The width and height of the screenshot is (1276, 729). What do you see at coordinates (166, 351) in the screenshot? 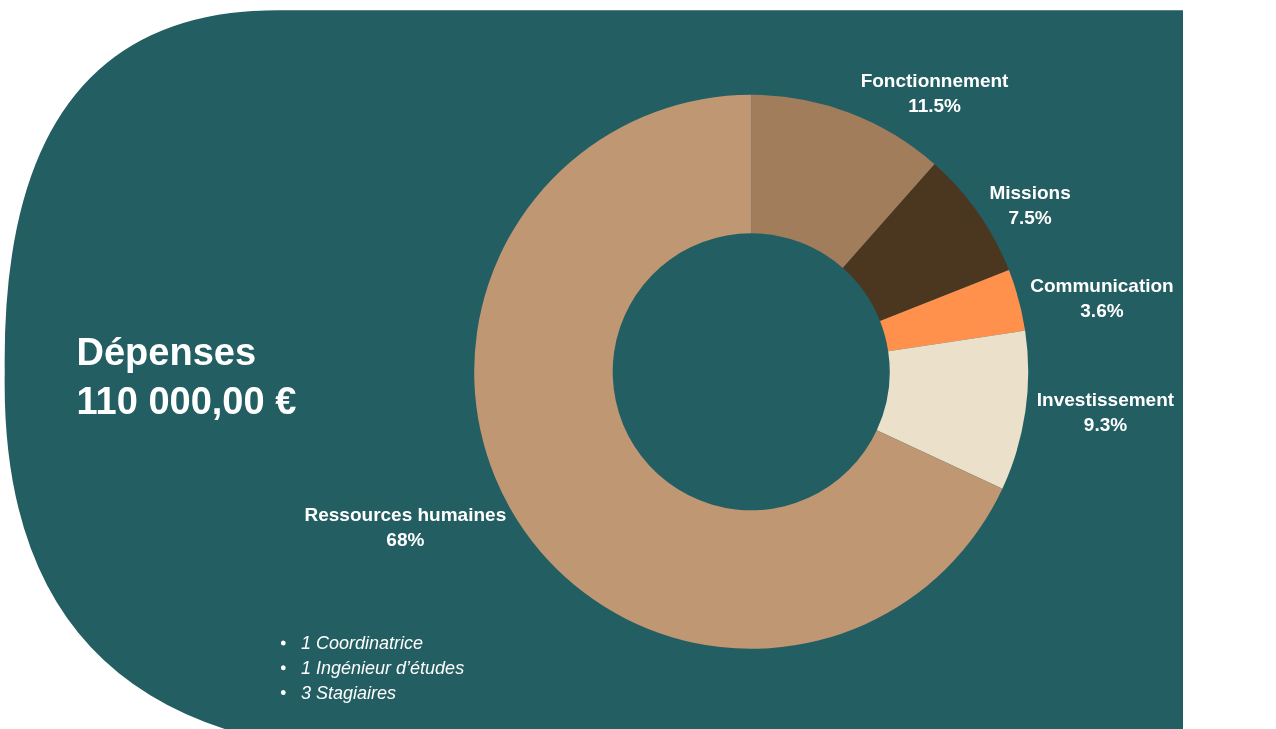
I see `text: Dépenses` at bounding box center [166, 351].